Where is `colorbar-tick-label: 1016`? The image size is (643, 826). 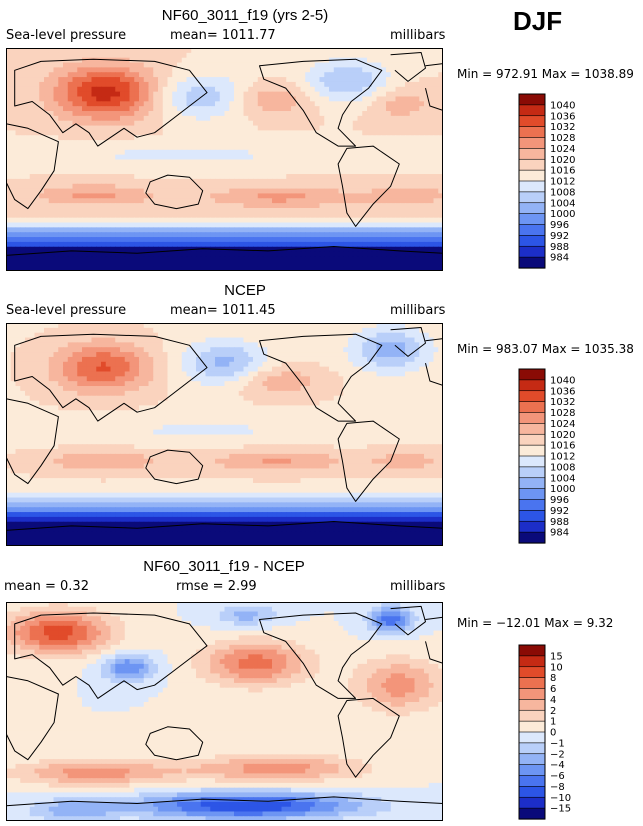
colorbar-tick-label: 1016 is located at coordinates (562, 171).